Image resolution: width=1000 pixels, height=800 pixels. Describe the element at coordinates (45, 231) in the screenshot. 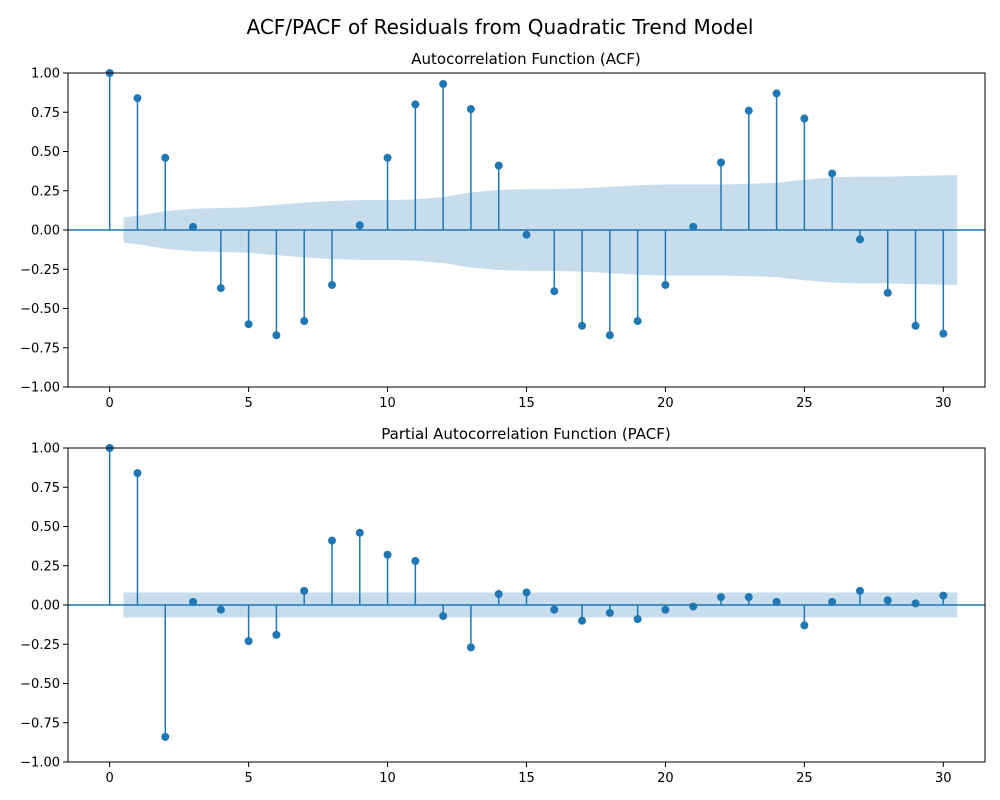

I see `acf-ytick-label-4: 0.00` at that location.